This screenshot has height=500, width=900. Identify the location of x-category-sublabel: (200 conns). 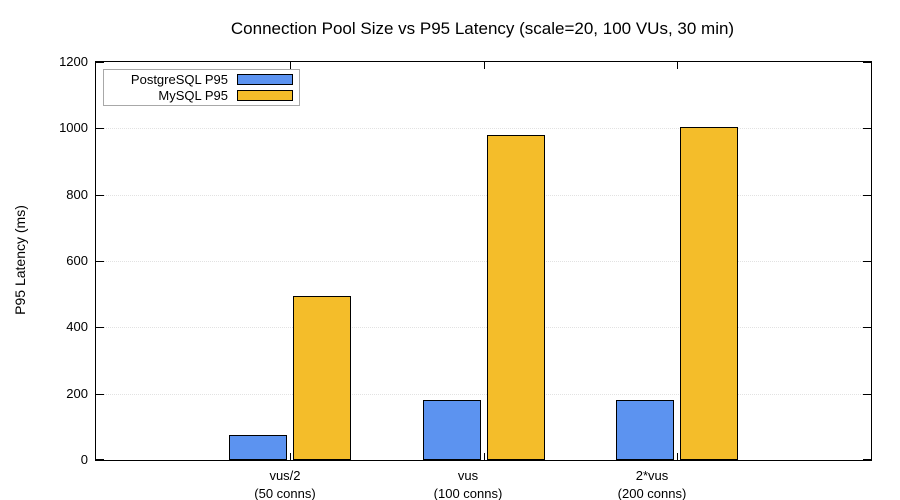
(652, 493).